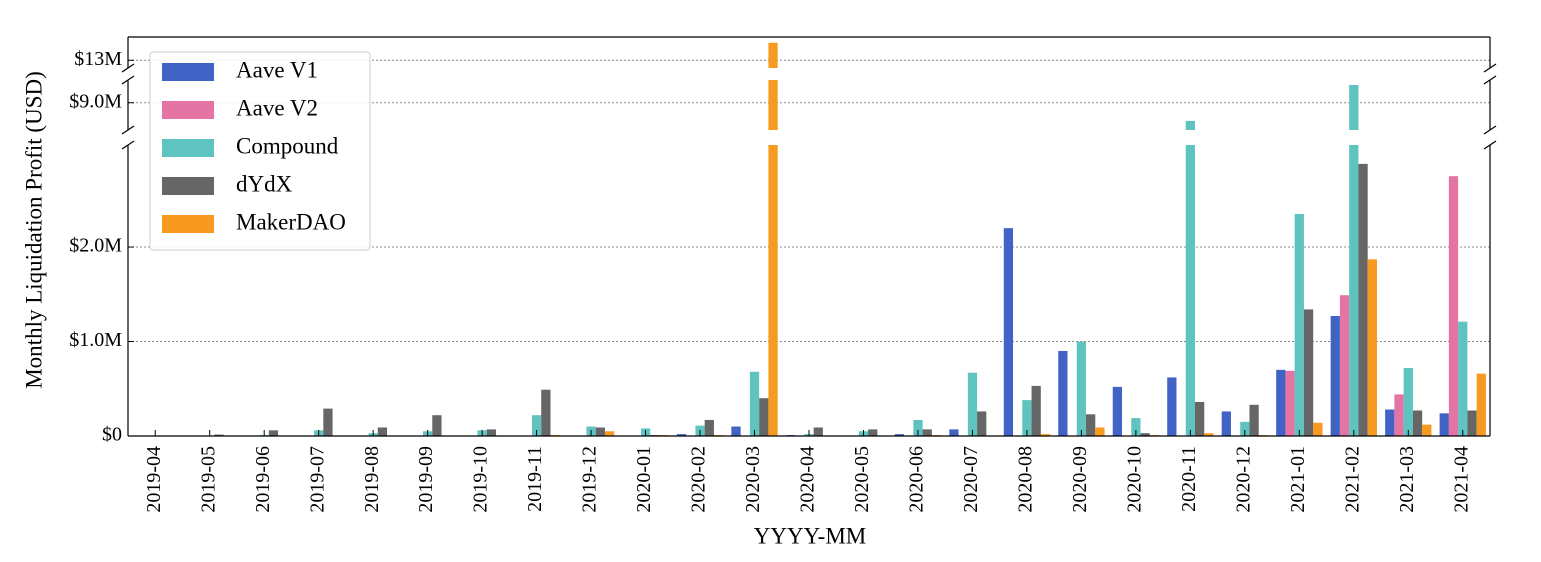 The image size is (1541, 562). What do you see at coordinates (95, 101) in the screenshot?
I see `y-tick-label: $9.0M` at bounding box center [95, 101].